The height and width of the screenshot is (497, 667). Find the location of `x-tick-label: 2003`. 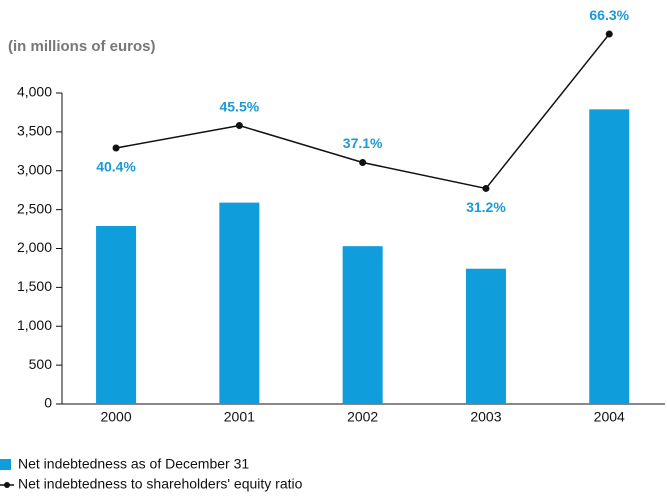

x-tick-label: 2003 is located at coordinates (485, 417).